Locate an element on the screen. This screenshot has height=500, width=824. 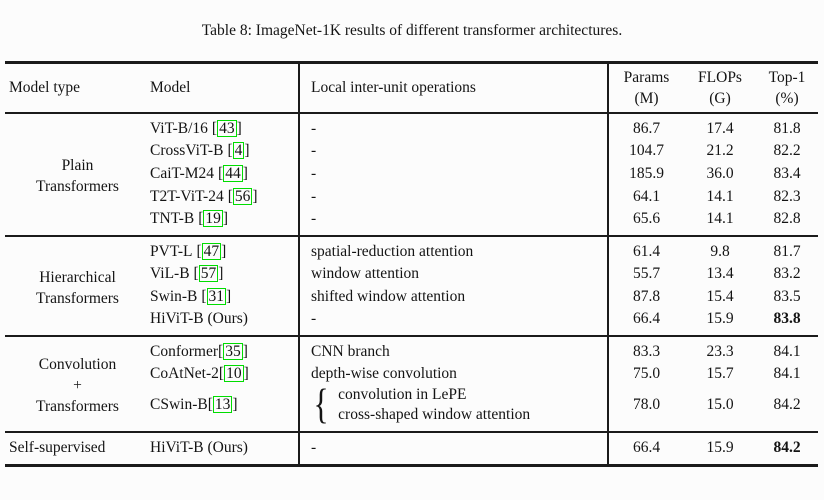
section-label: Self-supervised is located at coordinates (57, 447).